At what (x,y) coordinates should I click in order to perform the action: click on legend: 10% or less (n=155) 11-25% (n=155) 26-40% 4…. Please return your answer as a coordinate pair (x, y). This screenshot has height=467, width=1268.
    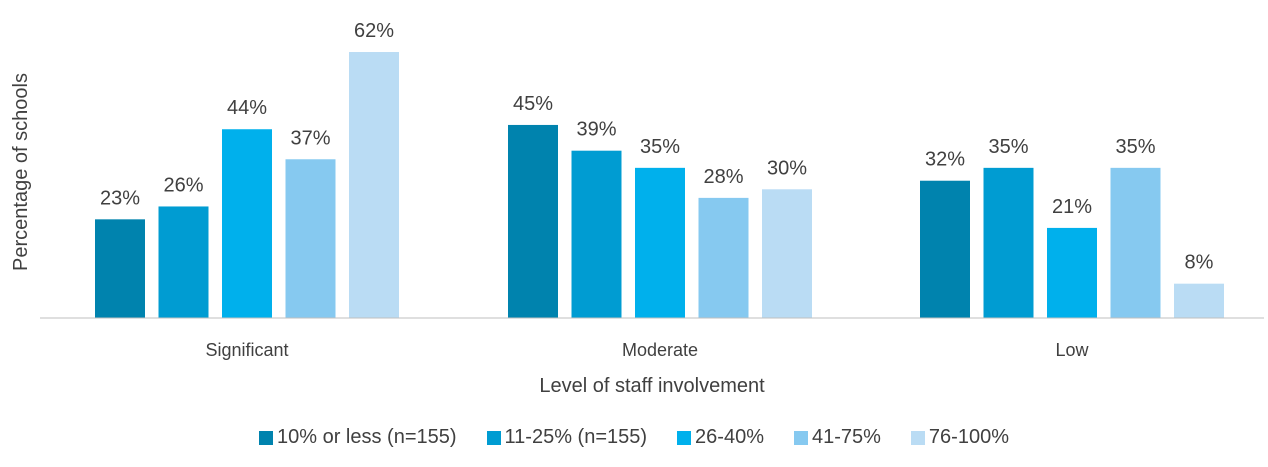
    Looking at the image, I should click on (634, 437).